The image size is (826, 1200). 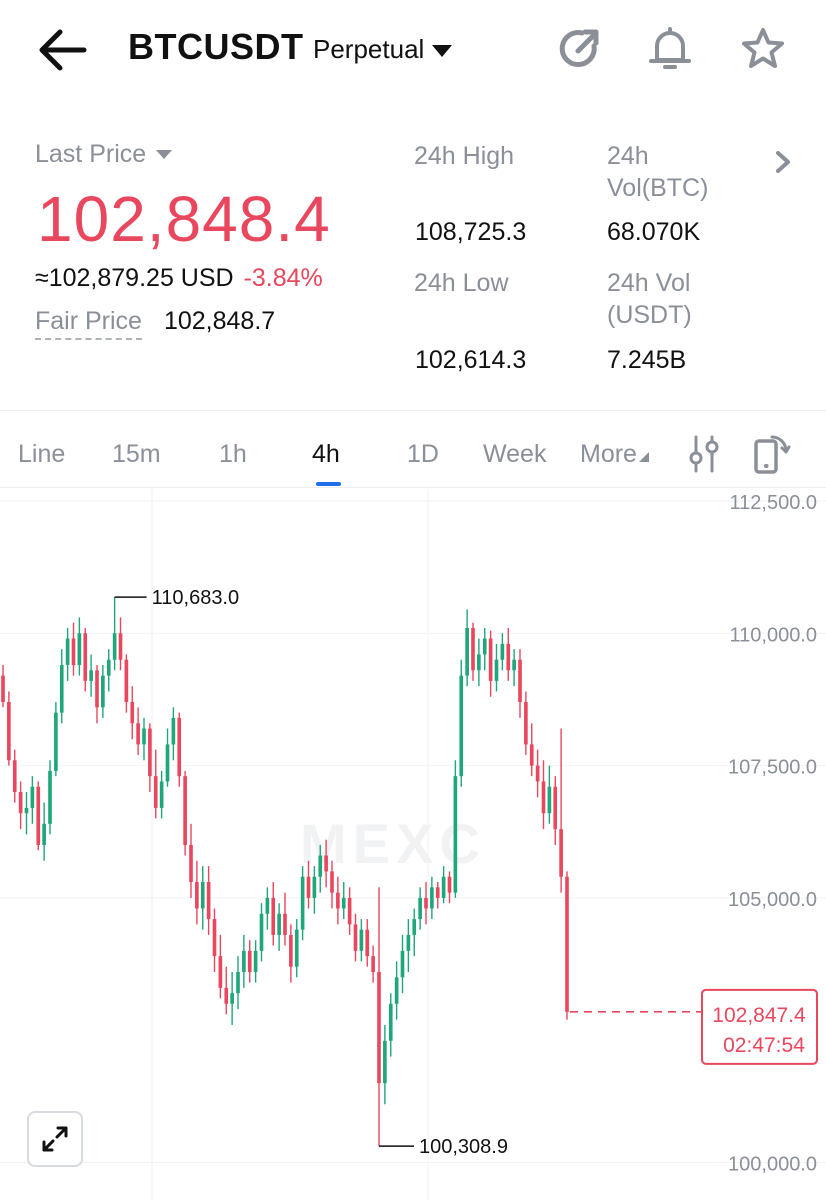 I want to click on indicator-settings-icon, so click(x=704, y=454).